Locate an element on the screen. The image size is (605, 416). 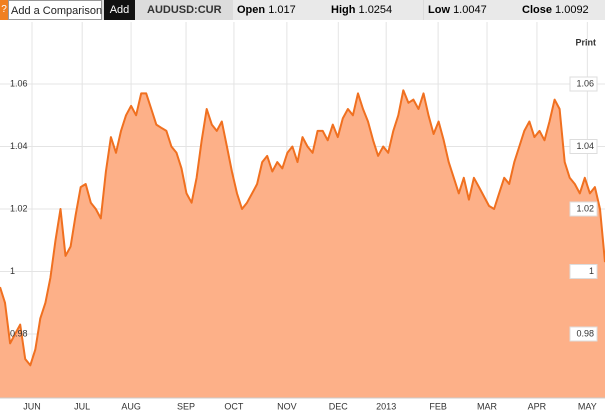
x-tick-label: NOV is located at coordinates (287, 406).